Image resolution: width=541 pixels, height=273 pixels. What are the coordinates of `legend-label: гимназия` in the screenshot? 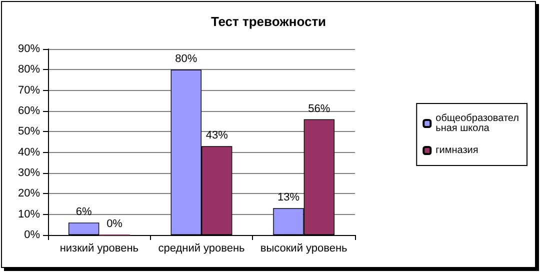 It's located at (457, 150).